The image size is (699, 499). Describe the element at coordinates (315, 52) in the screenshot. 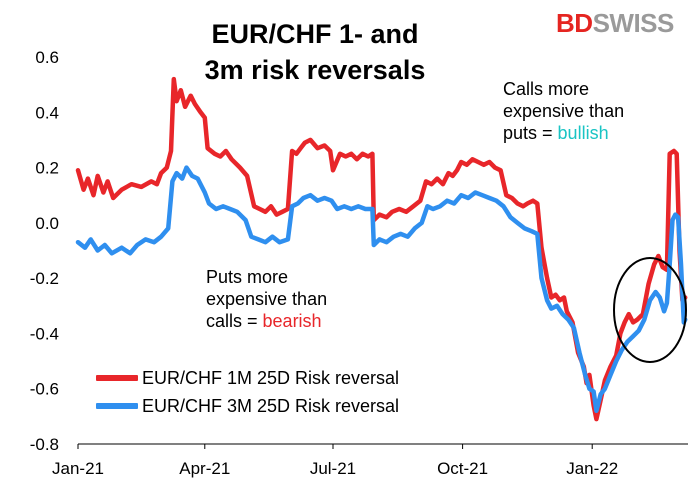

I see `chart-title: EUR/CHF 1- and 3m risk reversals` at that location.